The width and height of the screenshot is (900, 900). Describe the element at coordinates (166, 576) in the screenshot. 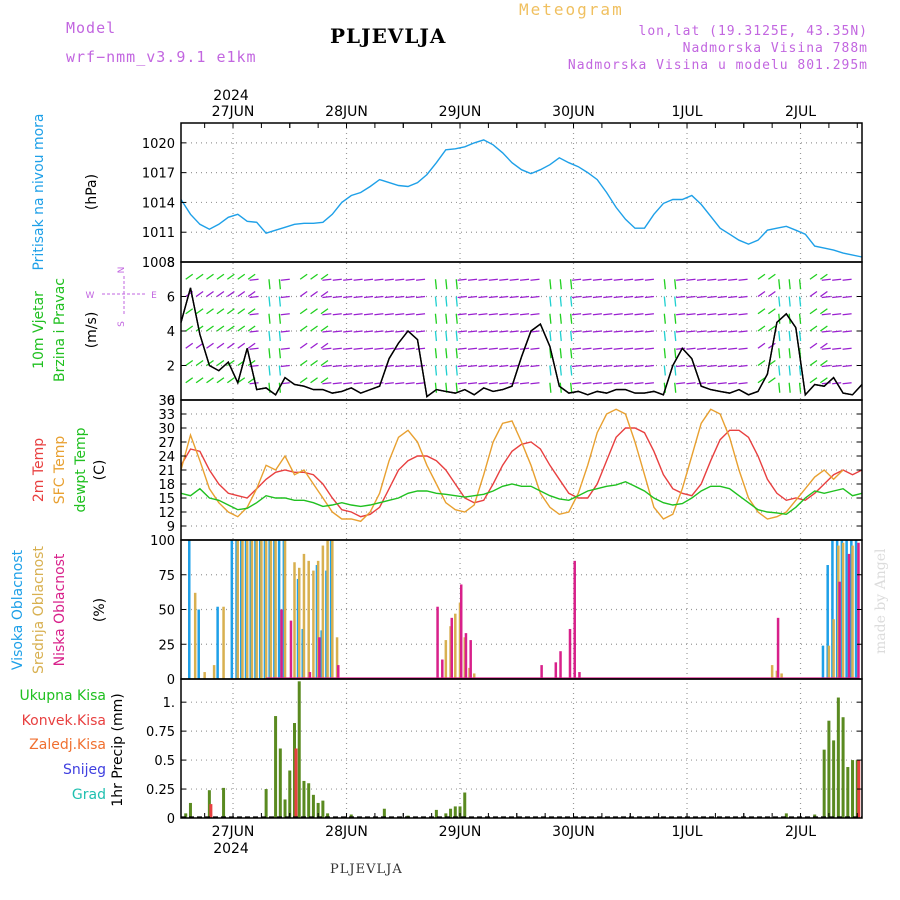

I see `y-tick-label: 75` at that location.